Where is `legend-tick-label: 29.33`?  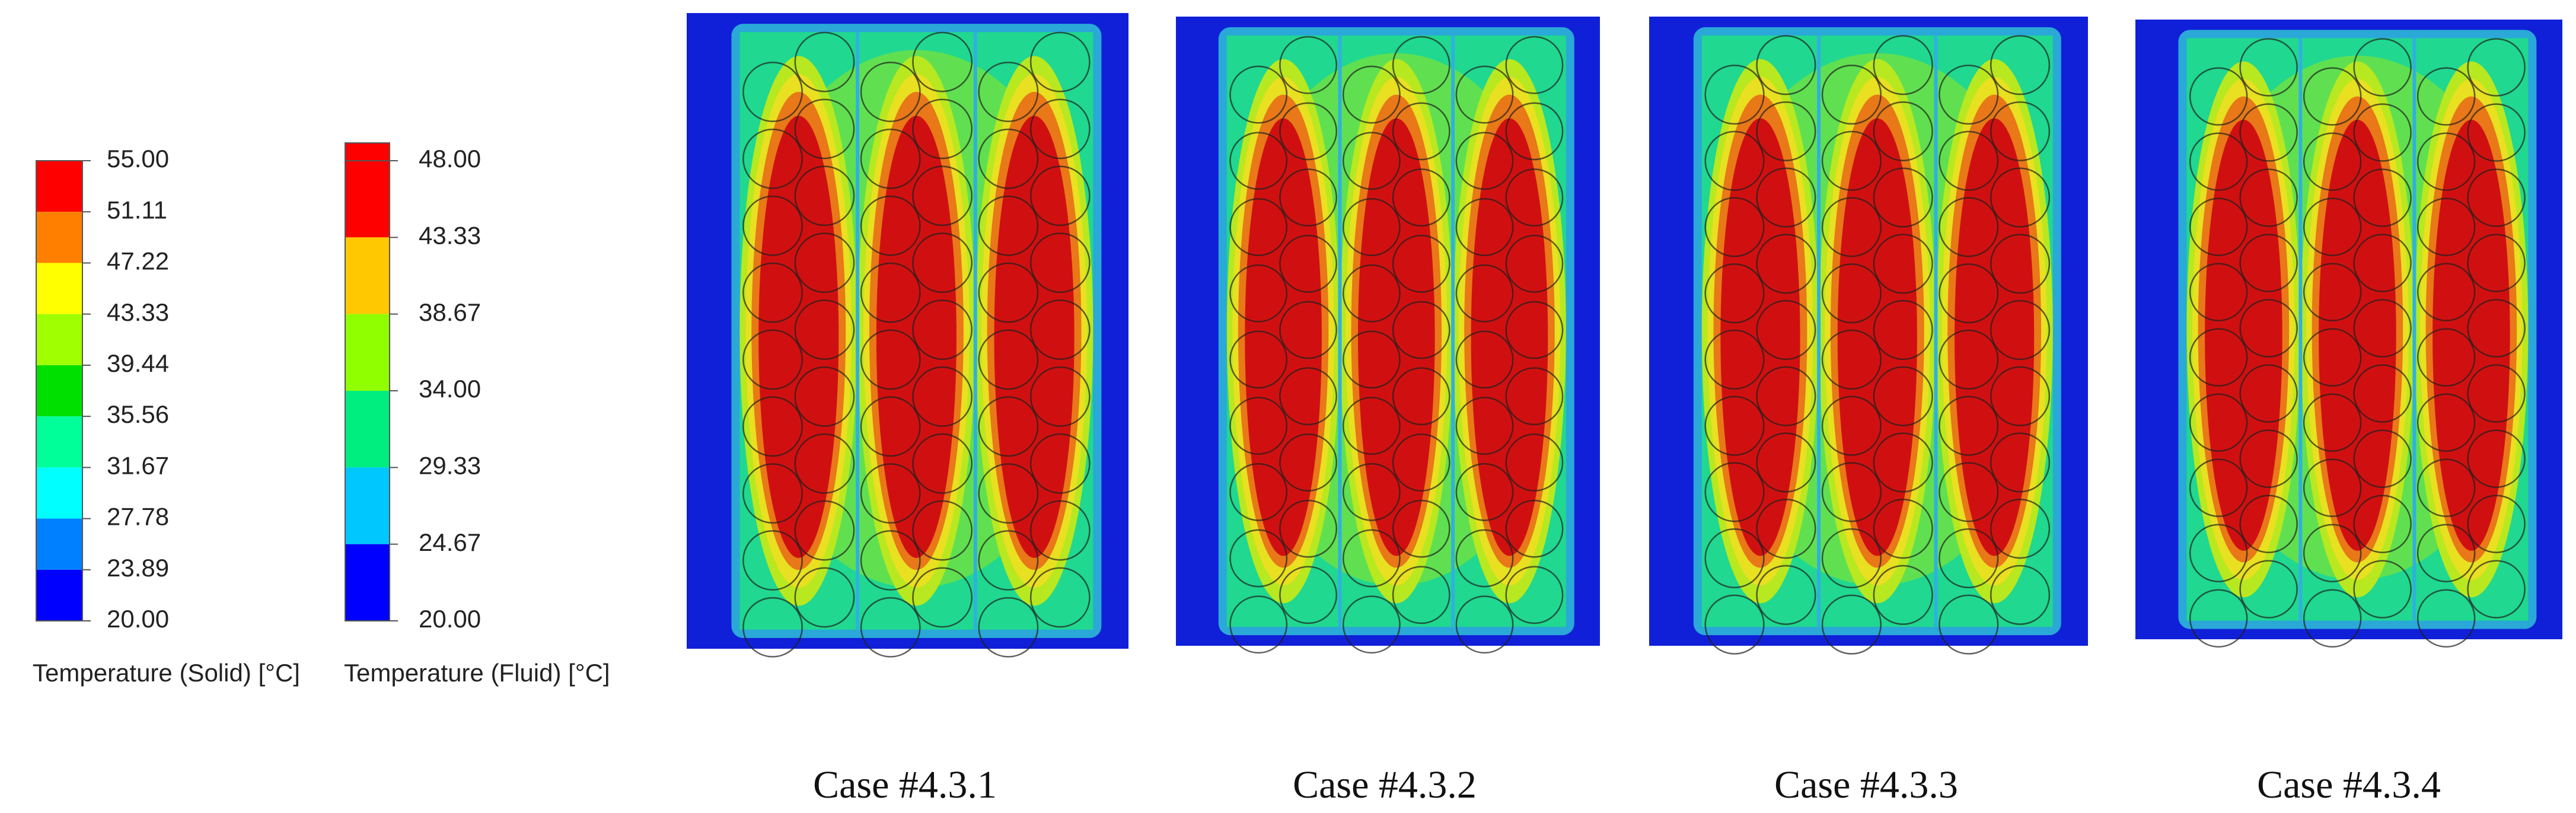
legend-tick-label: 29.33 is located at coordinates (450, 465).